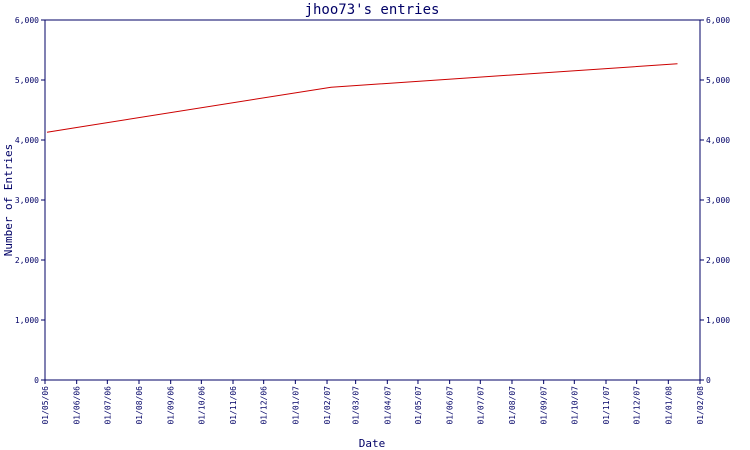  Describe the element at coordinates (8, 200) in the screenshot. I see `y-axis-label: Number of Entries` at that location.